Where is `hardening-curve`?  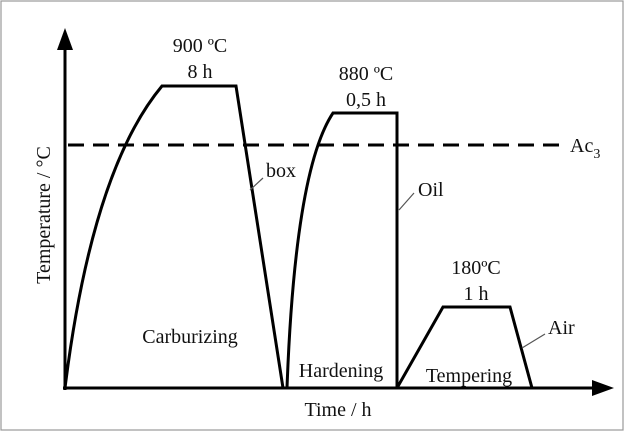 hardening-curve is located at coordinates (342, 250).